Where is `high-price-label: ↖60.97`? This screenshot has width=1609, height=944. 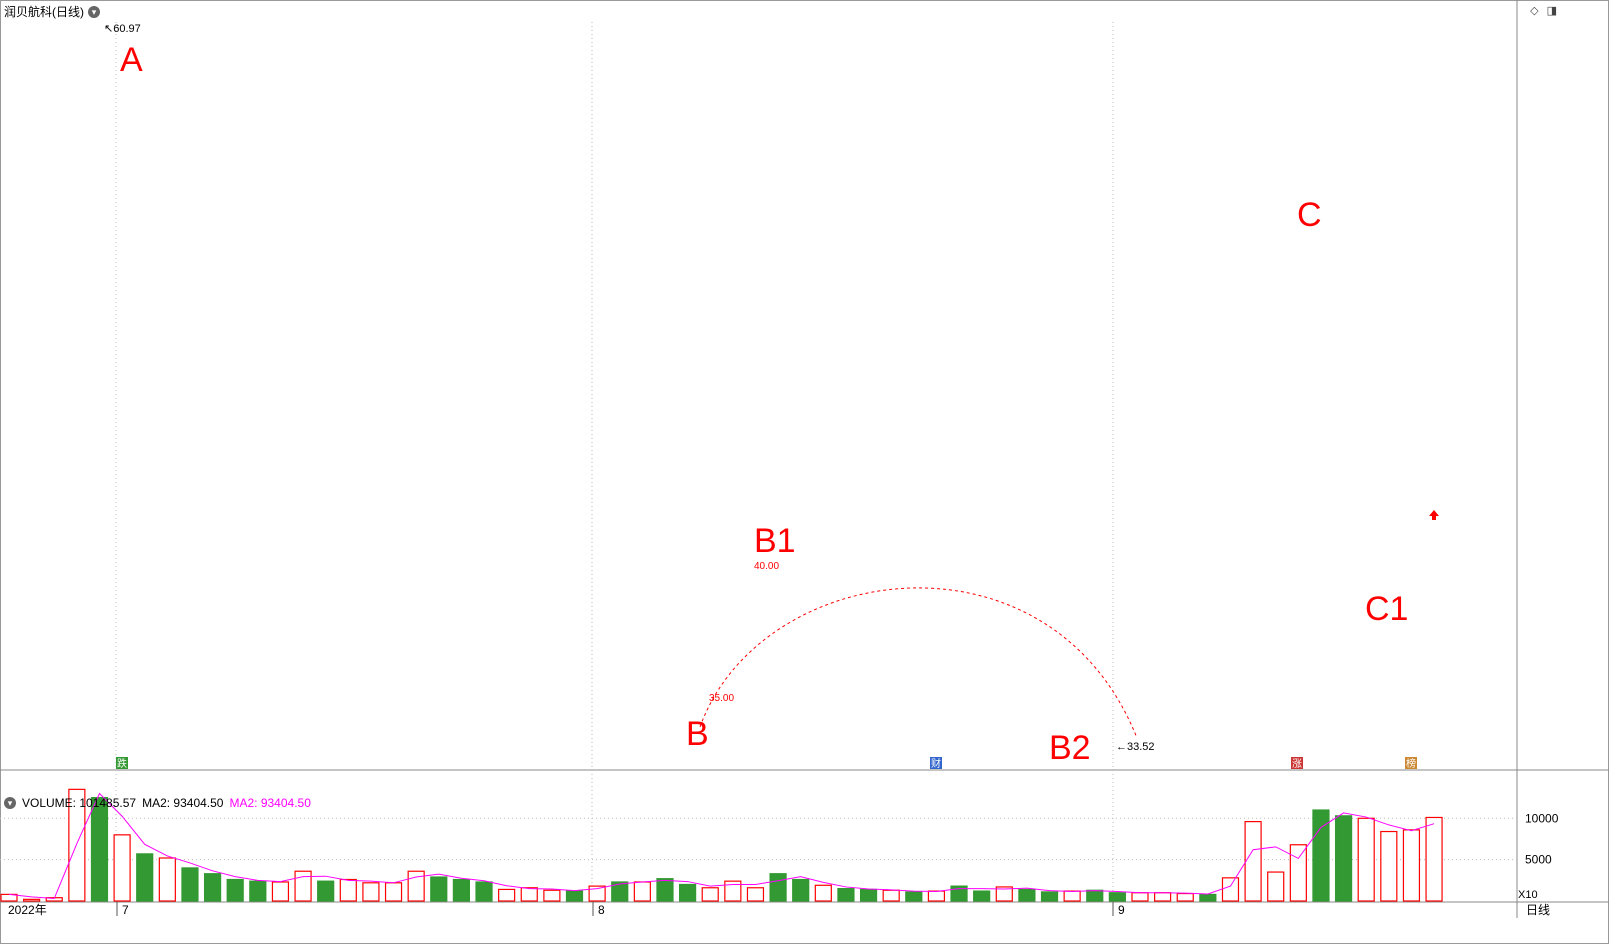 high-price-label: ↖60.97 is located at coordinates (122, 29).